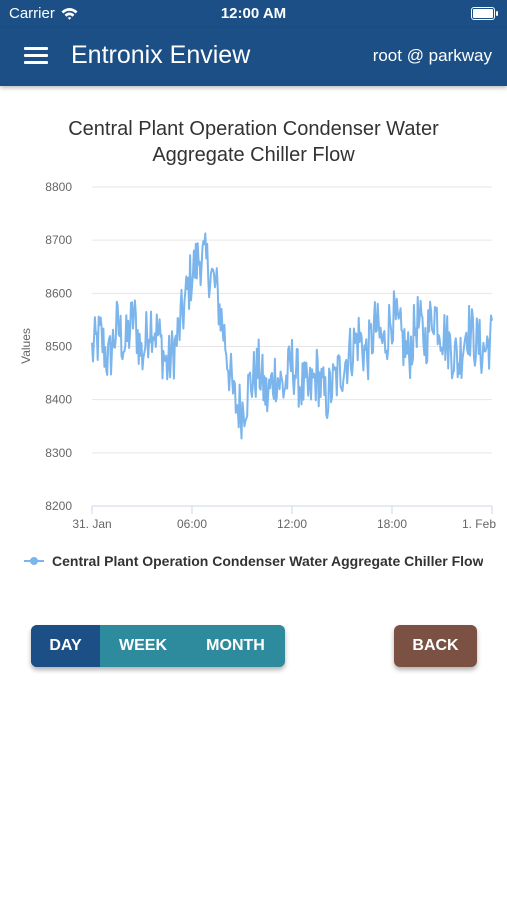 This screenshot has width=507, height=900. What do you see at coordinates (91, 524) in the screenshot?
I see `x-tick-label: 31. Jan` at bounding box center [91, 524].